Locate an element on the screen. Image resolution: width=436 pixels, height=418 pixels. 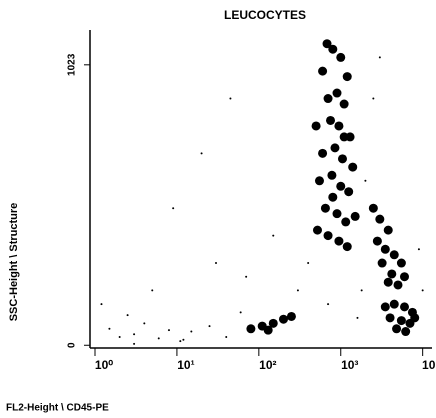
y-axis-label: SSC-Height \ Structure is located at coordinates (14, 262).